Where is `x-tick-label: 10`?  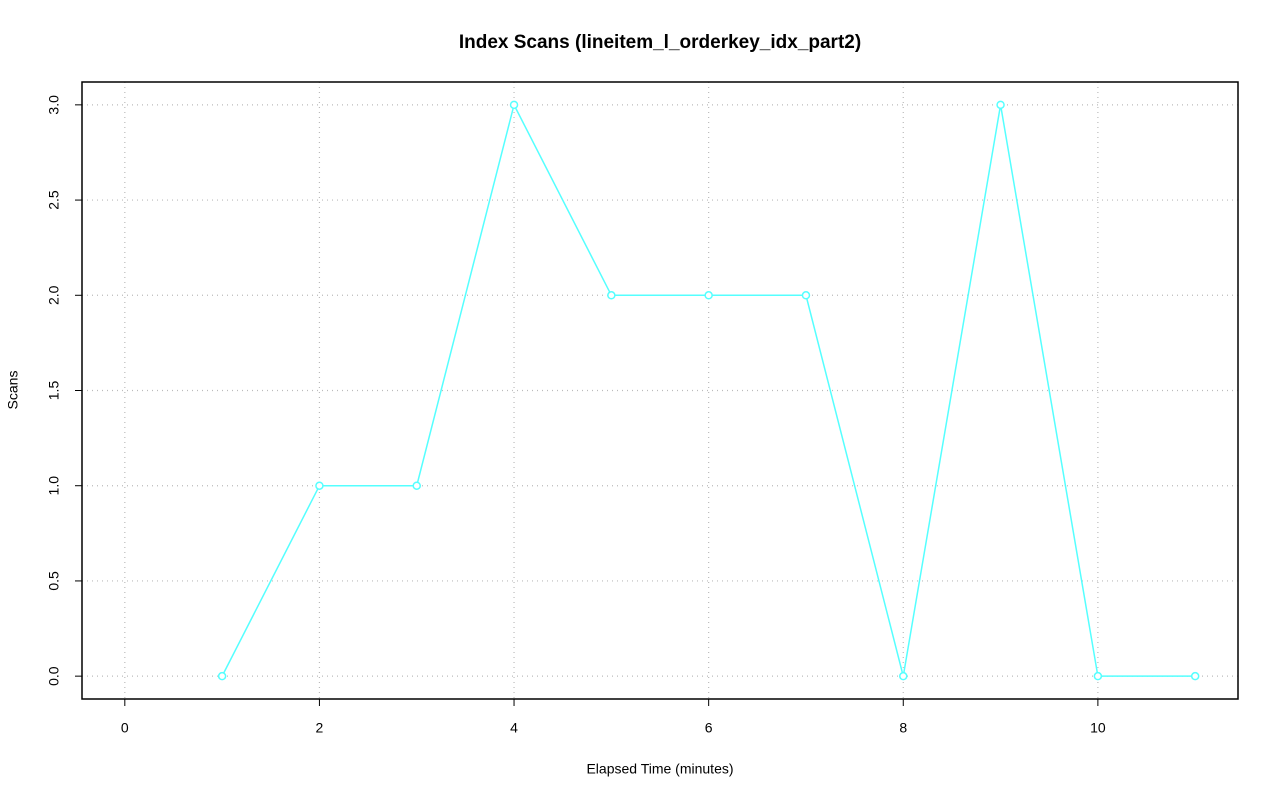
x-tick-label: 10 is located at coordinates (1098, 728).